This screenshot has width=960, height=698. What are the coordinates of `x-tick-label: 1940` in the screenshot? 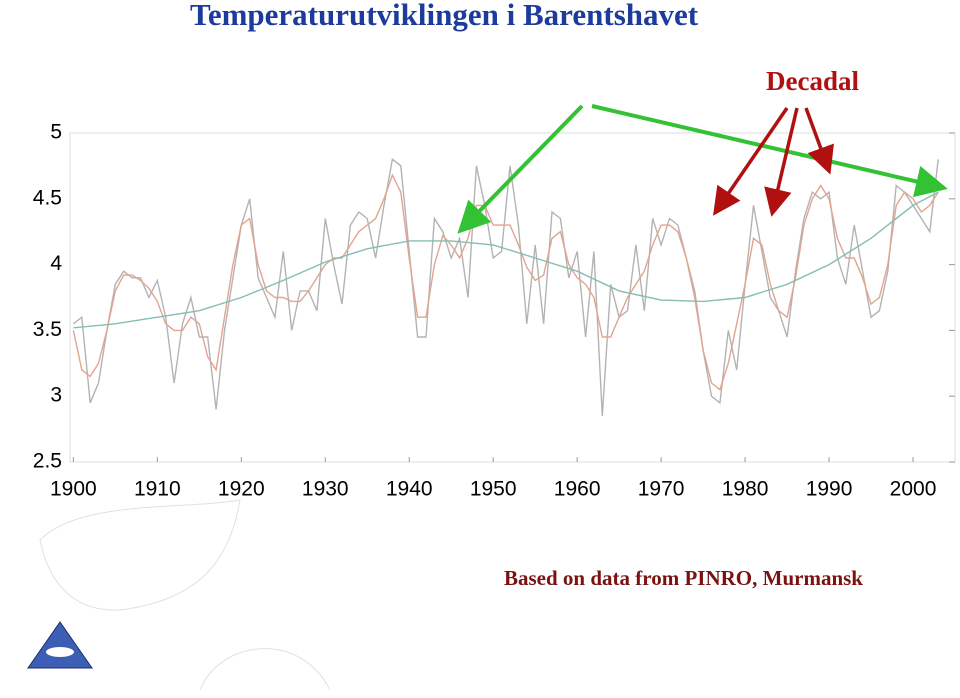 It's located at (409, 489).